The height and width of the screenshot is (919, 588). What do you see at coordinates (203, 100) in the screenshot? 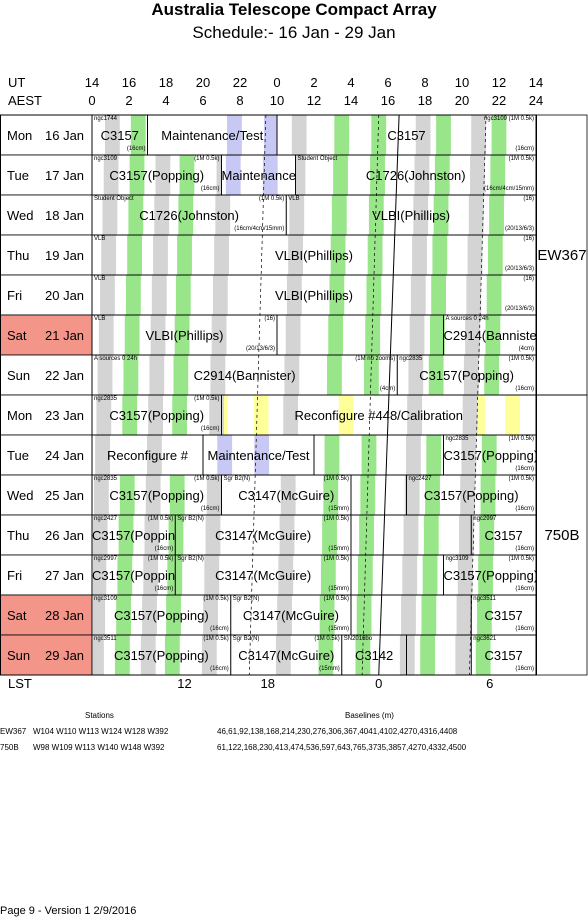
I see `aest-tick: 6` at bounding box center [203, 100].